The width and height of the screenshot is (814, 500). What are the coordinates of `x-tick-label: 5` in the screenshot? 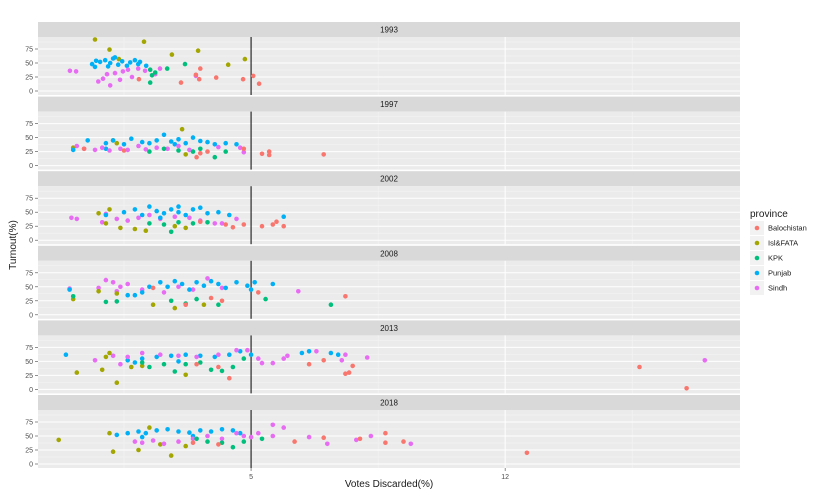 It's located at (251, 477).